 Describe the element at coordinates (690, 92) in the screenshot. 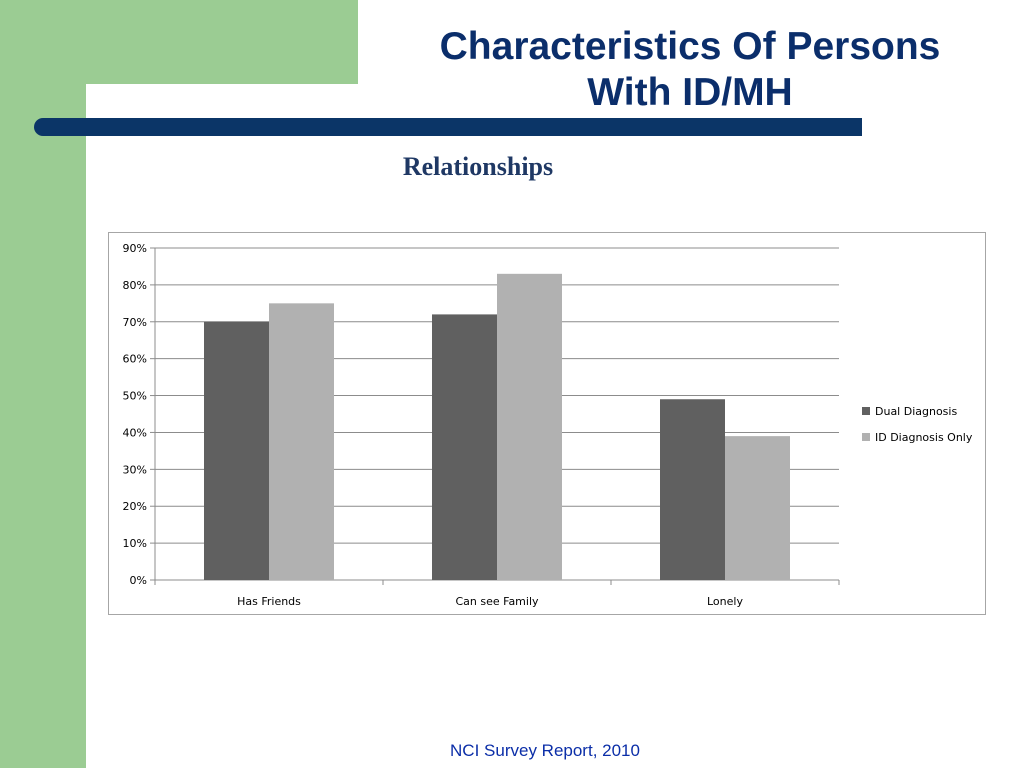

I see `slide-title-line-2: With ID/MH` at that location.